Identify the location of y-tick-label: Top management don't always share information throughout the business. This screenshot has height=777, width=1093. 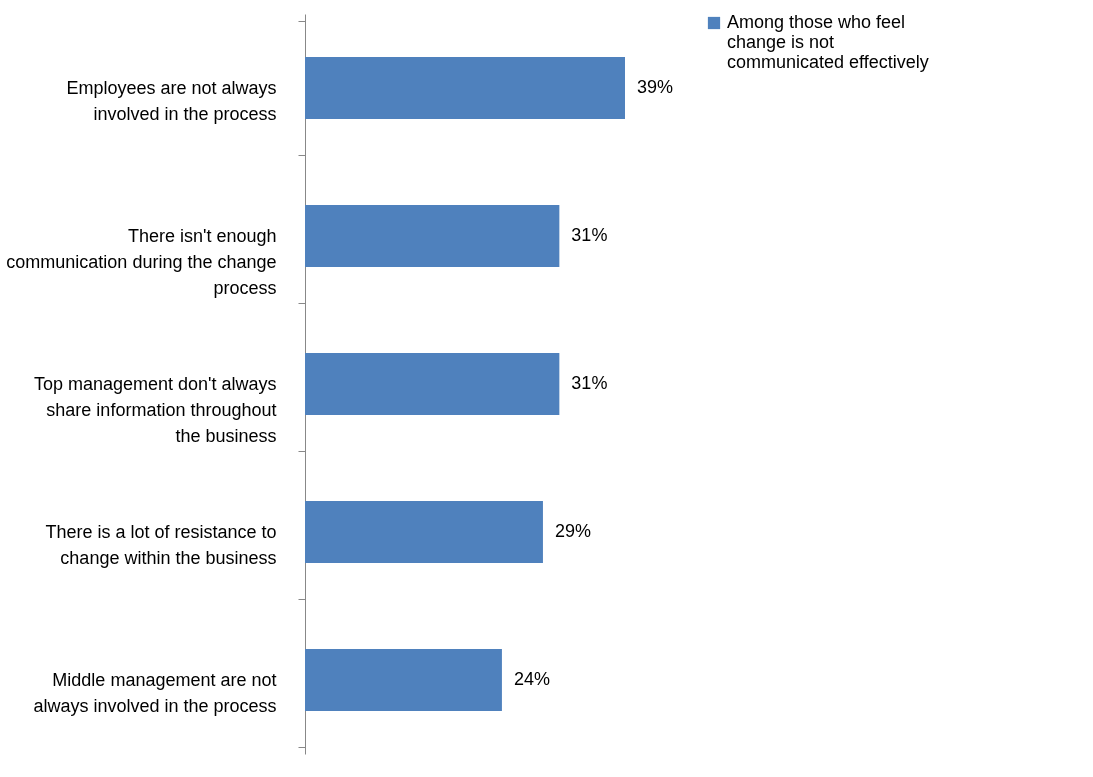
(155, 409).